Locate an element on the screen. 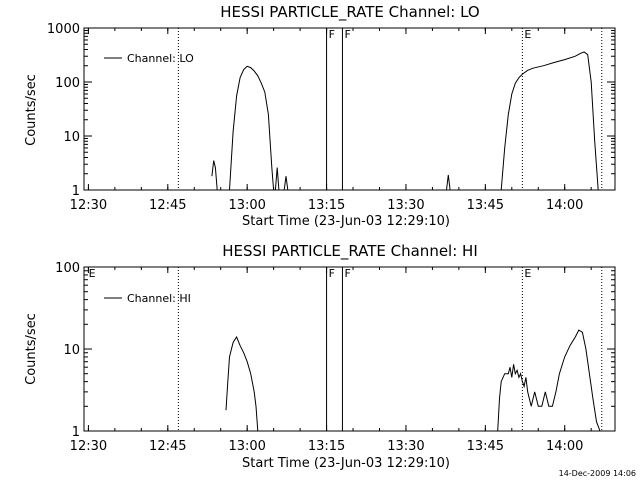  y-tick-label: 1000 is located at coordinates (63, 29).